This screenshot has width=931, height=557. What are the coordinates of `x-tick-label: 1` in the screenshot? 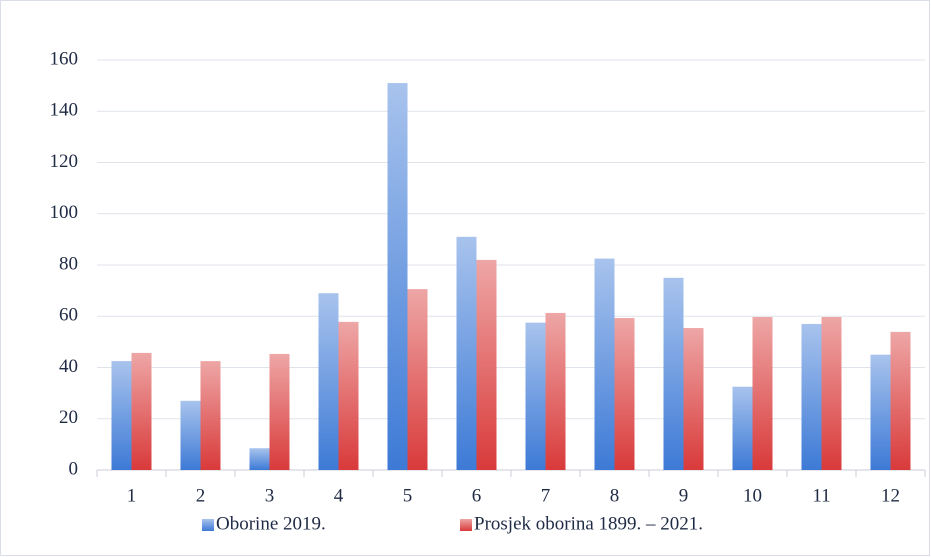 It's located at (132, 495).